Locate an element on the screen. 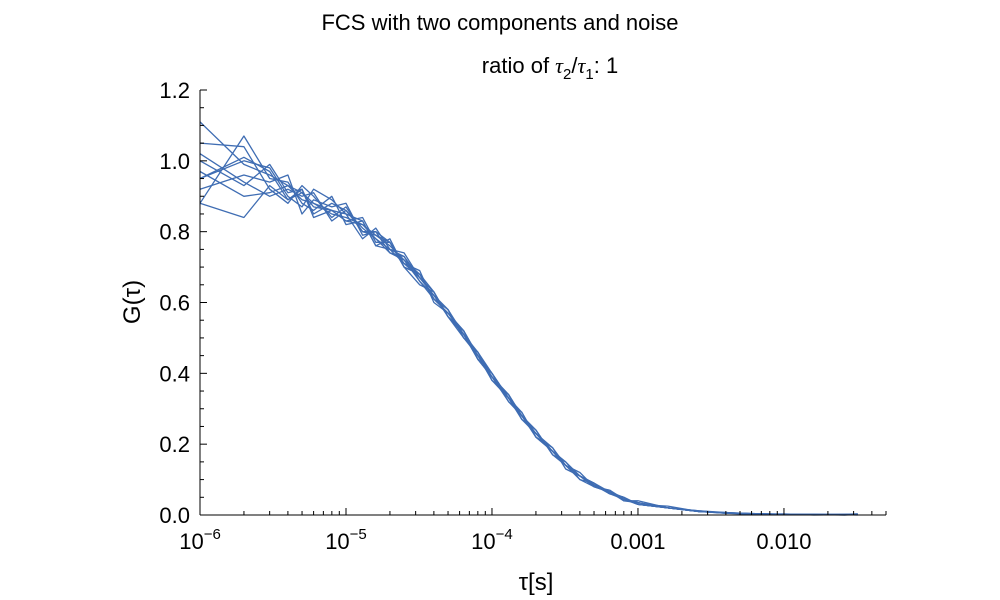 This screenshot has height=600, width=1000. x-tick-label: 0.010 is located at coordinates (783, 541).